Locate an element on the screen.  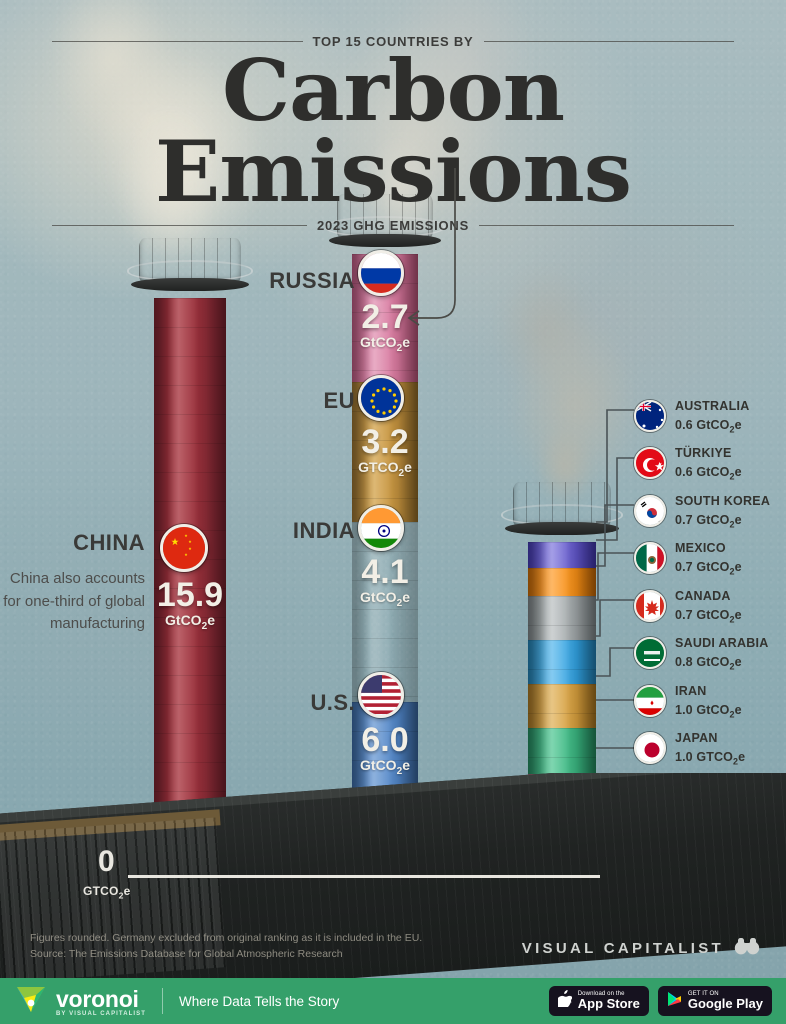
legend-country-saudi-arabia: SAUDI ARABIA is located at coordinates (722, 643).